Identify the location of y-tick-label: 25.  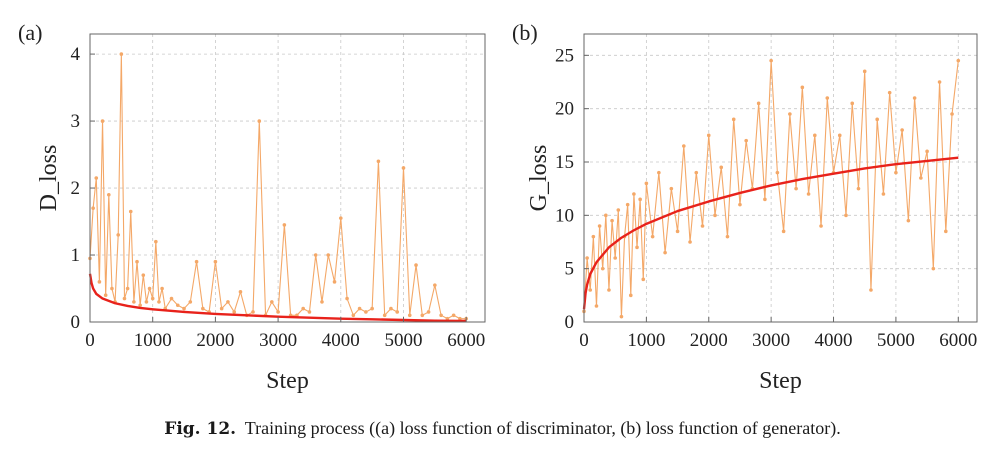
(564, 55).